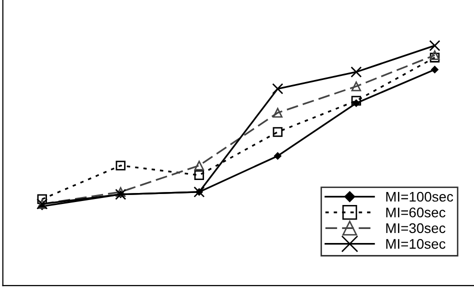 The image size is (474, 289). I want to click on legend-label: MI=30sec, so click(416, 228).